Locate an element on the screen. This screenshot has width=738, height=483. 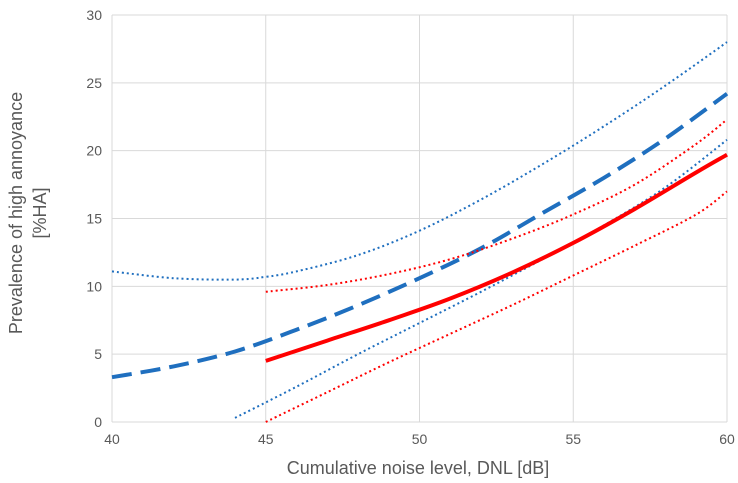
y-axis-title-line-1: Prevalence of high annoyance is located at coordinates (16, 213).